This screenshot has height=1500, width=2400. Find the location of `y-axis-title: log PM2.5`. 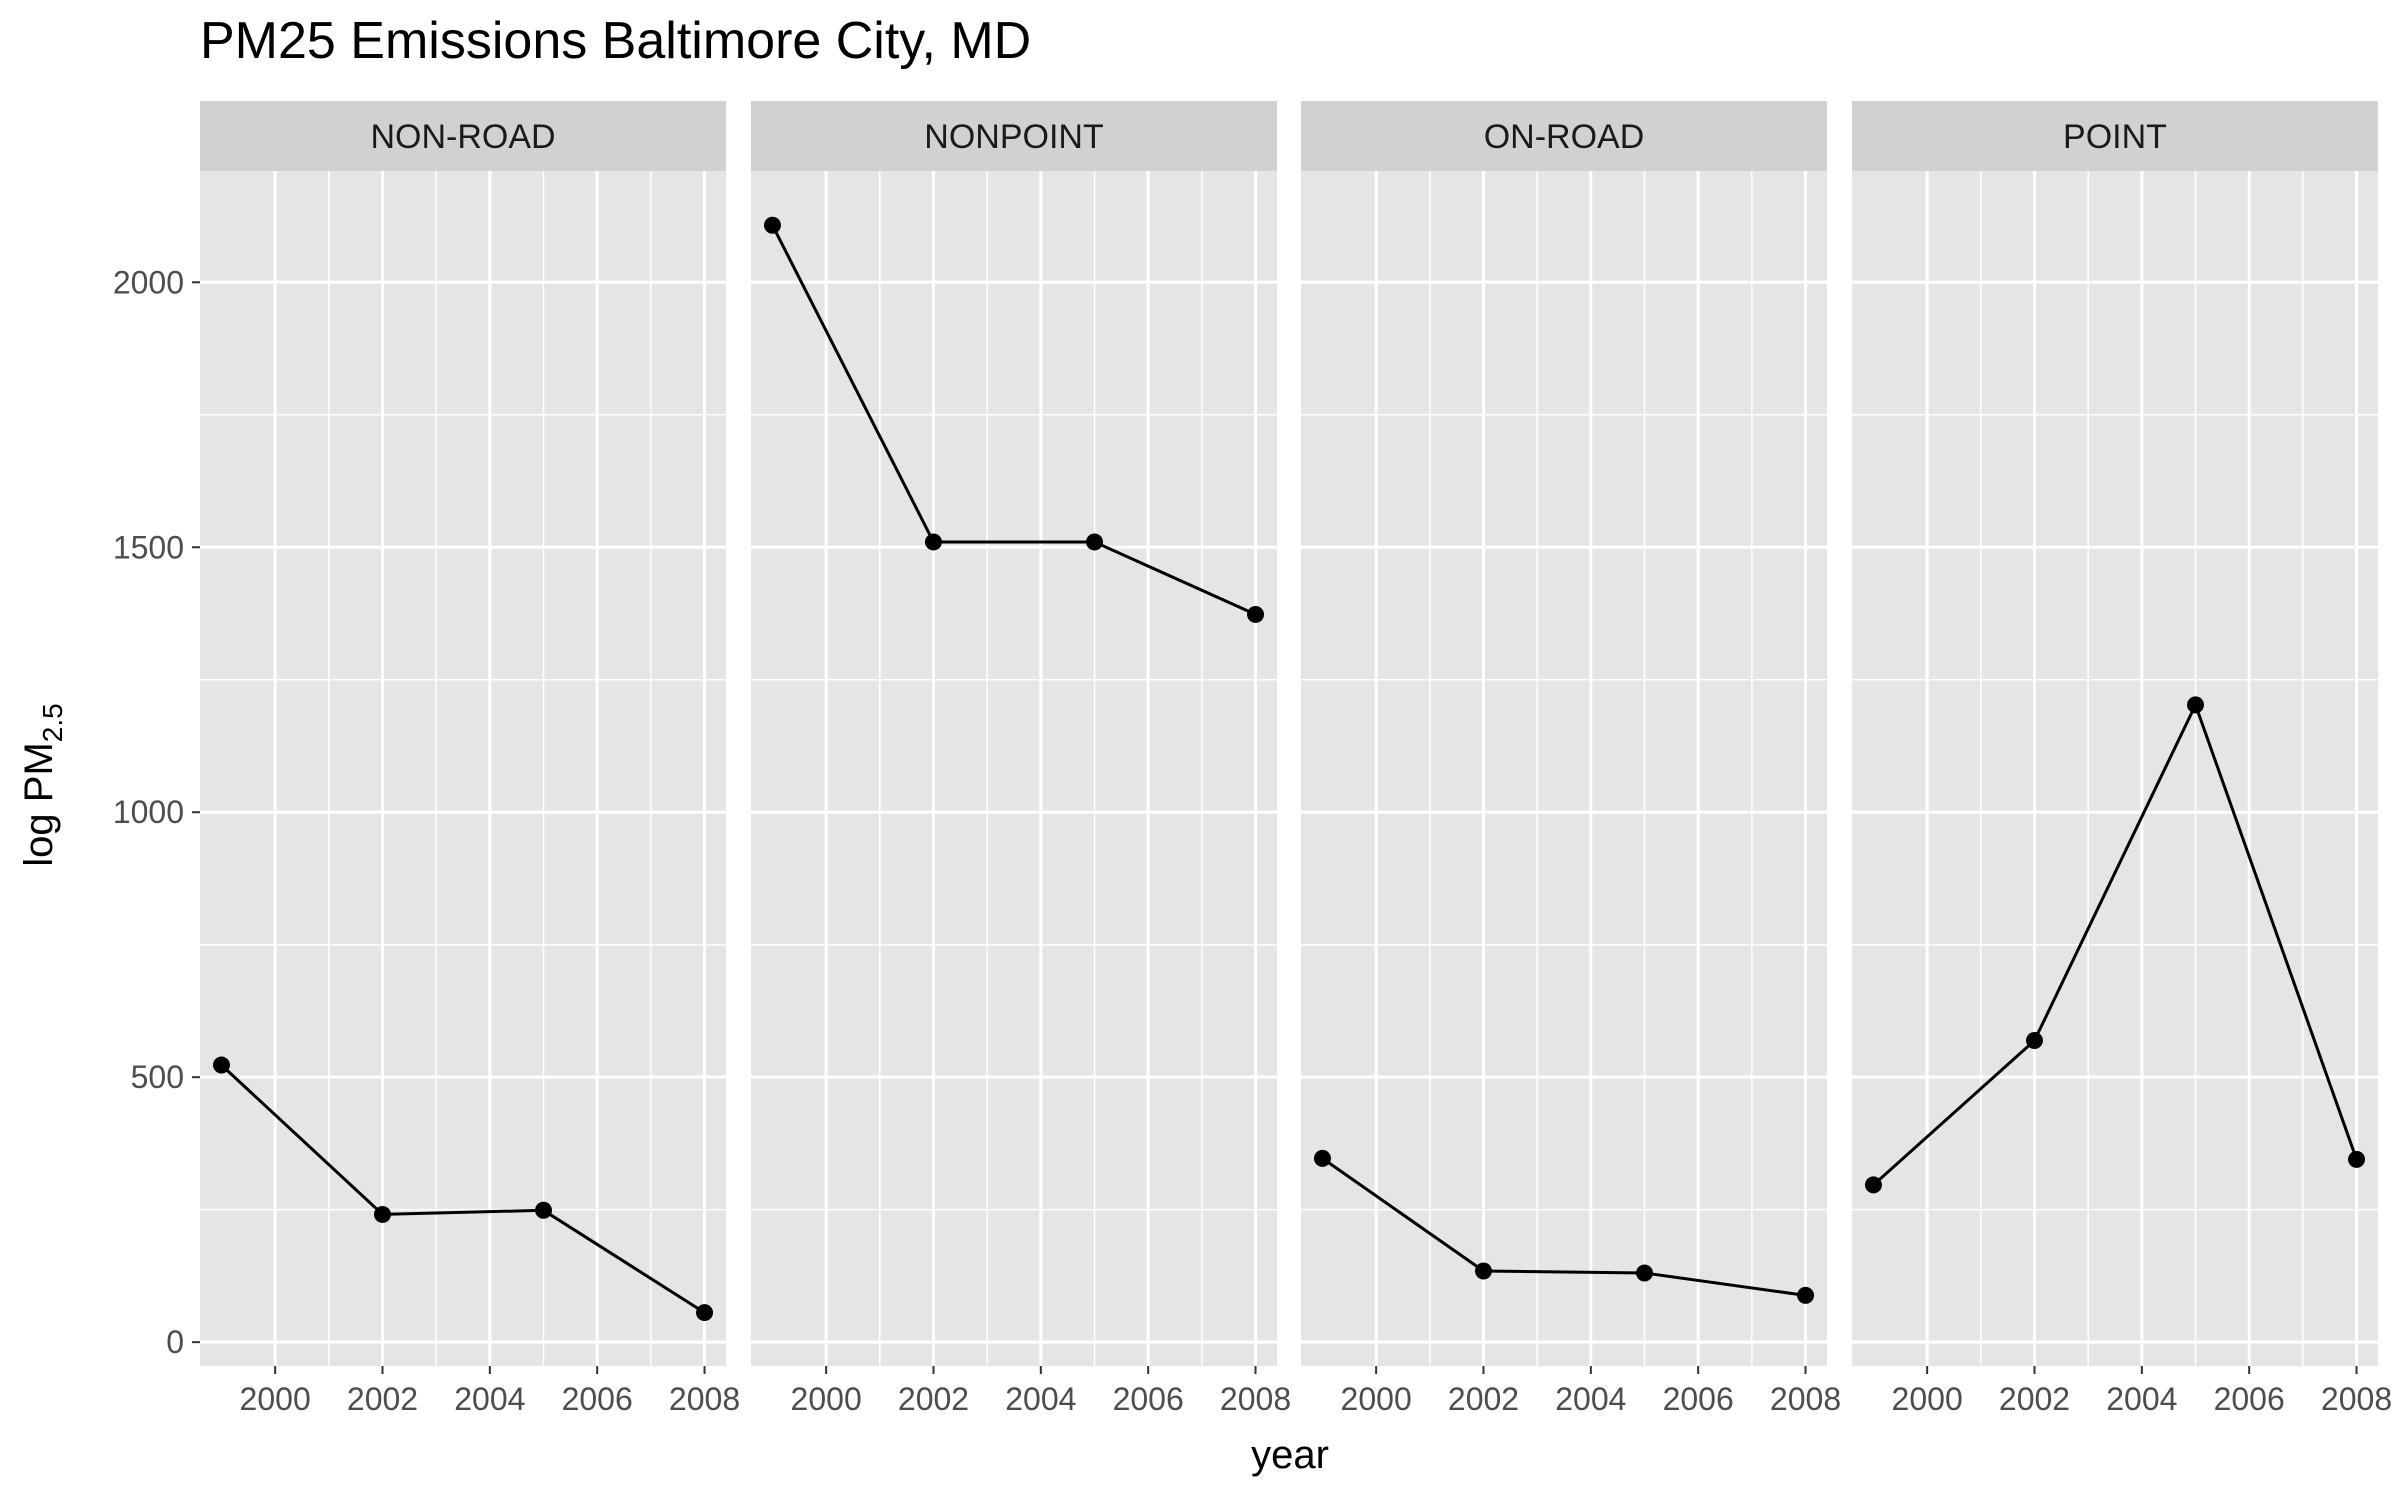

y-axis-title: log PM2.5 is located at coordinates (42, 784).